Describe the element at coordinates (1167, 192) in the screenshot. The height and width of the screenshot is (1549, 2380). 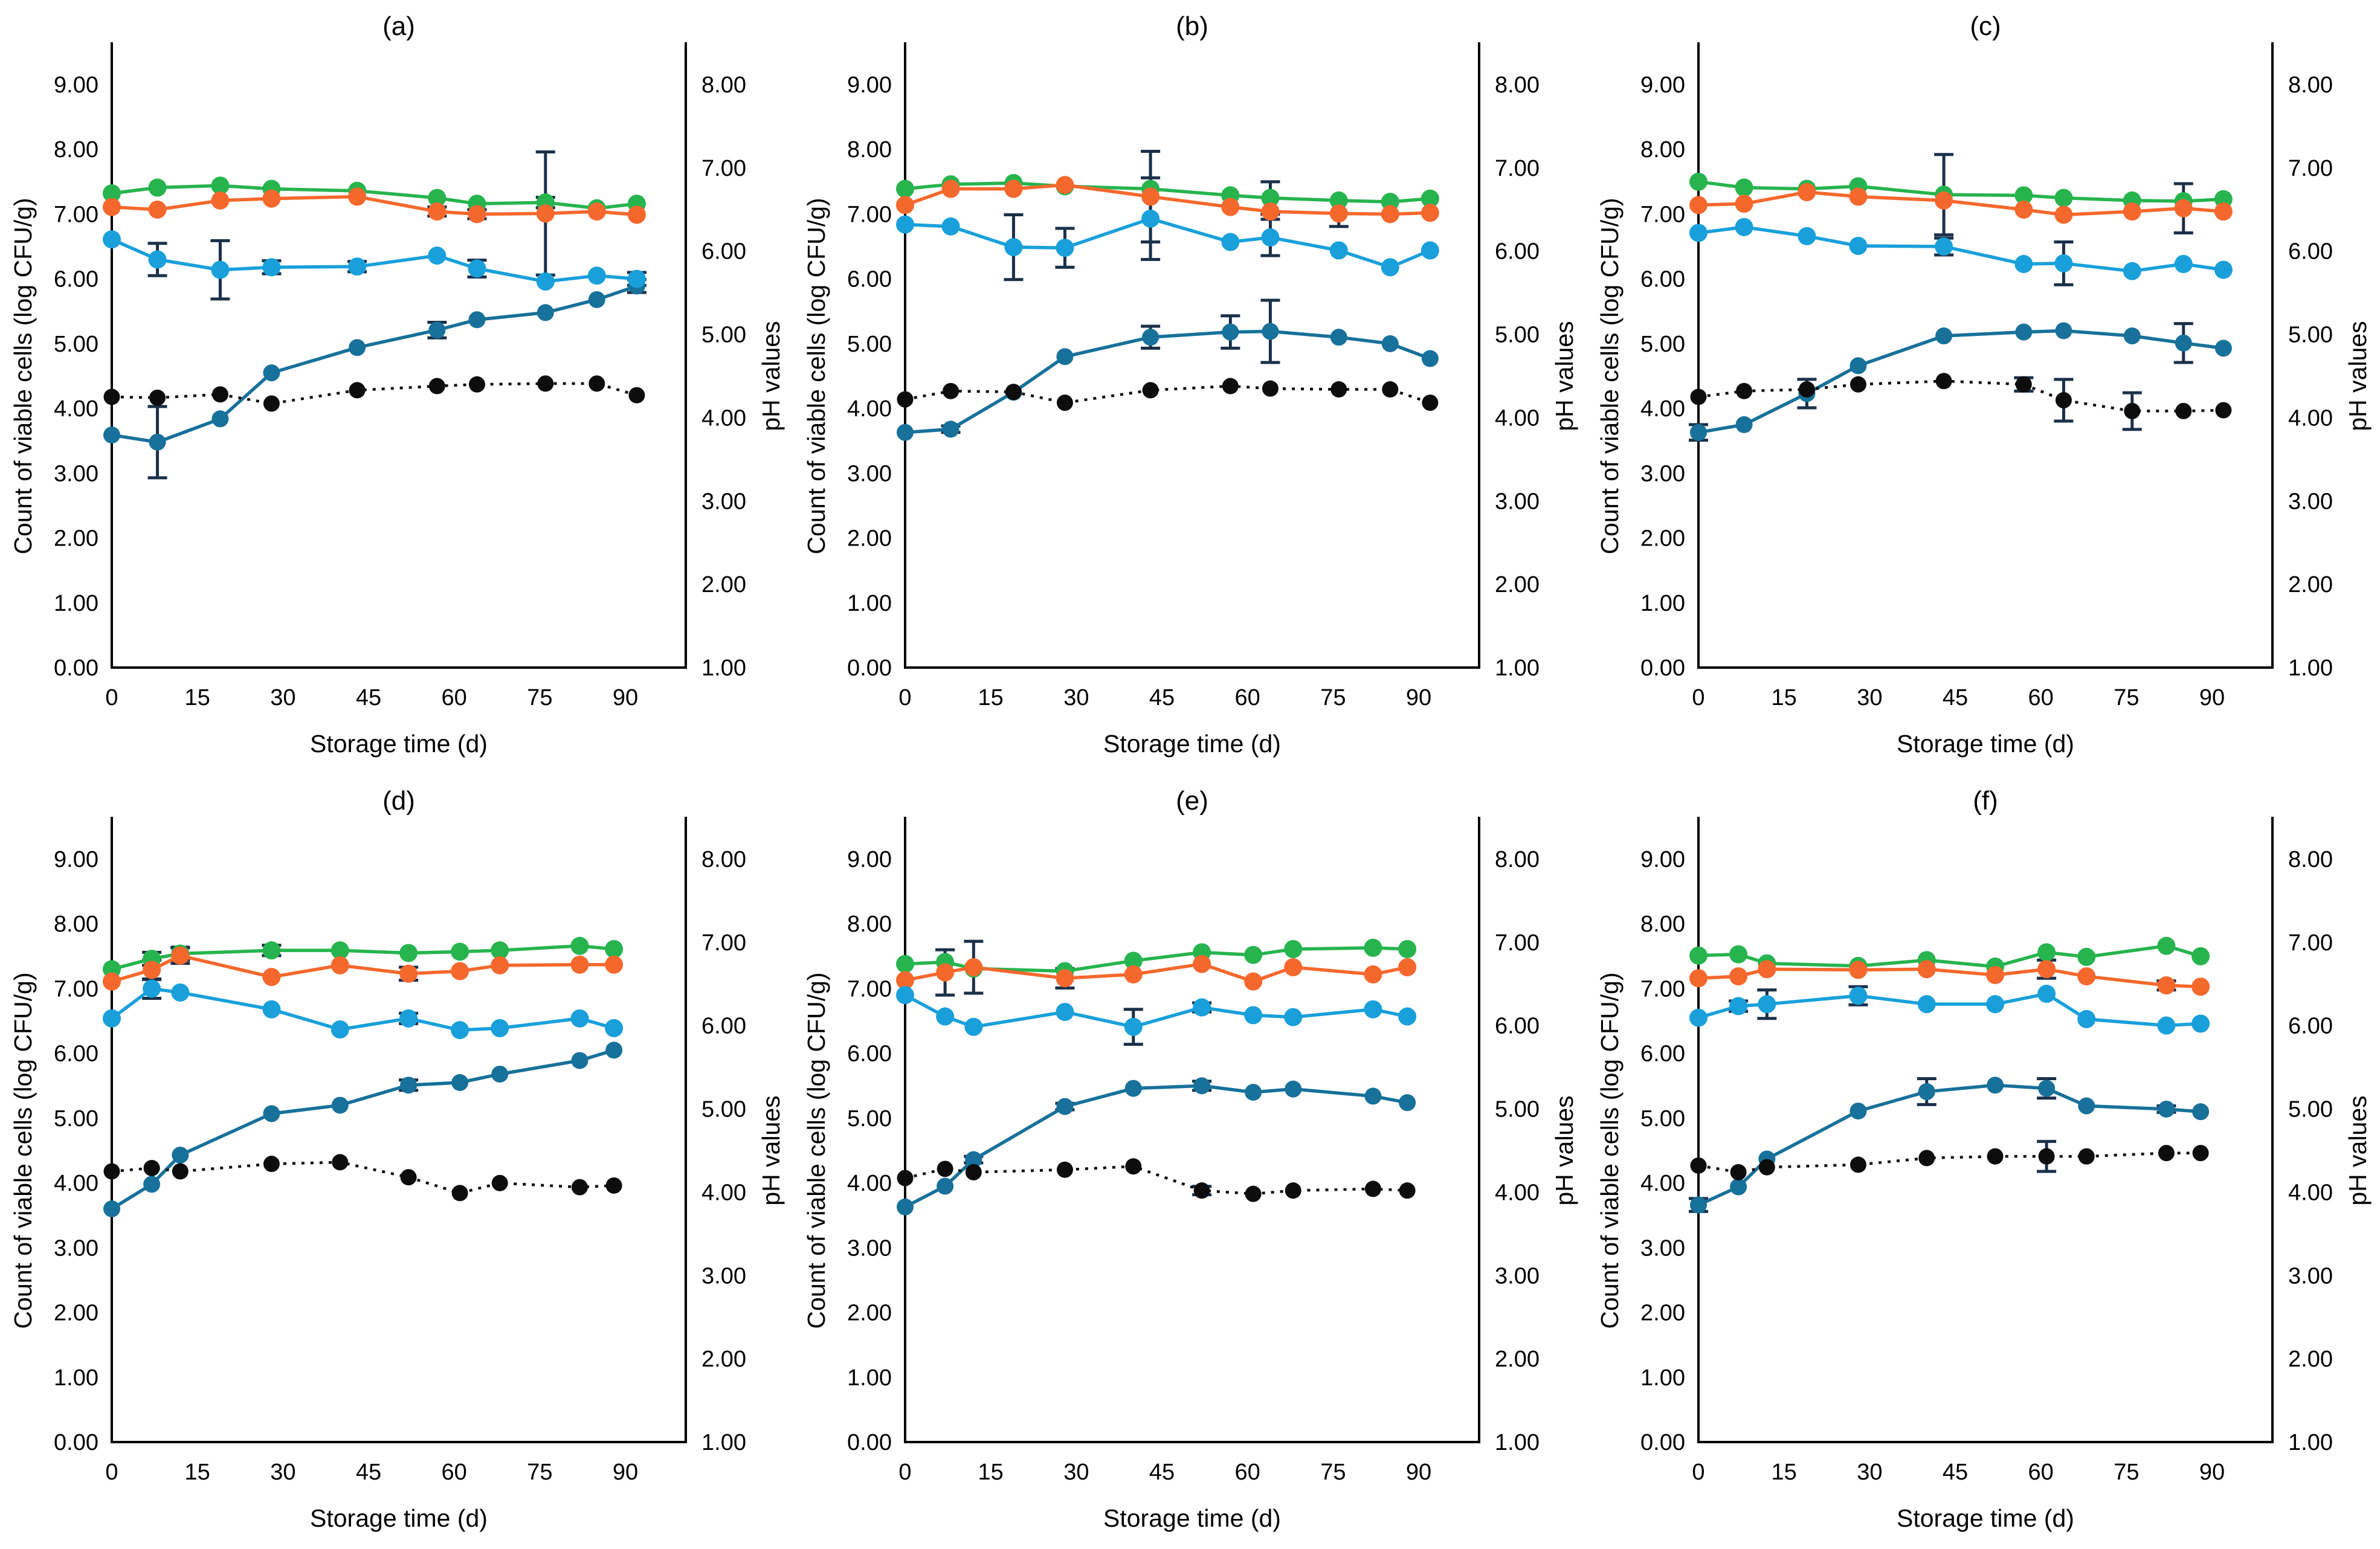
I see `series-green` at that location.